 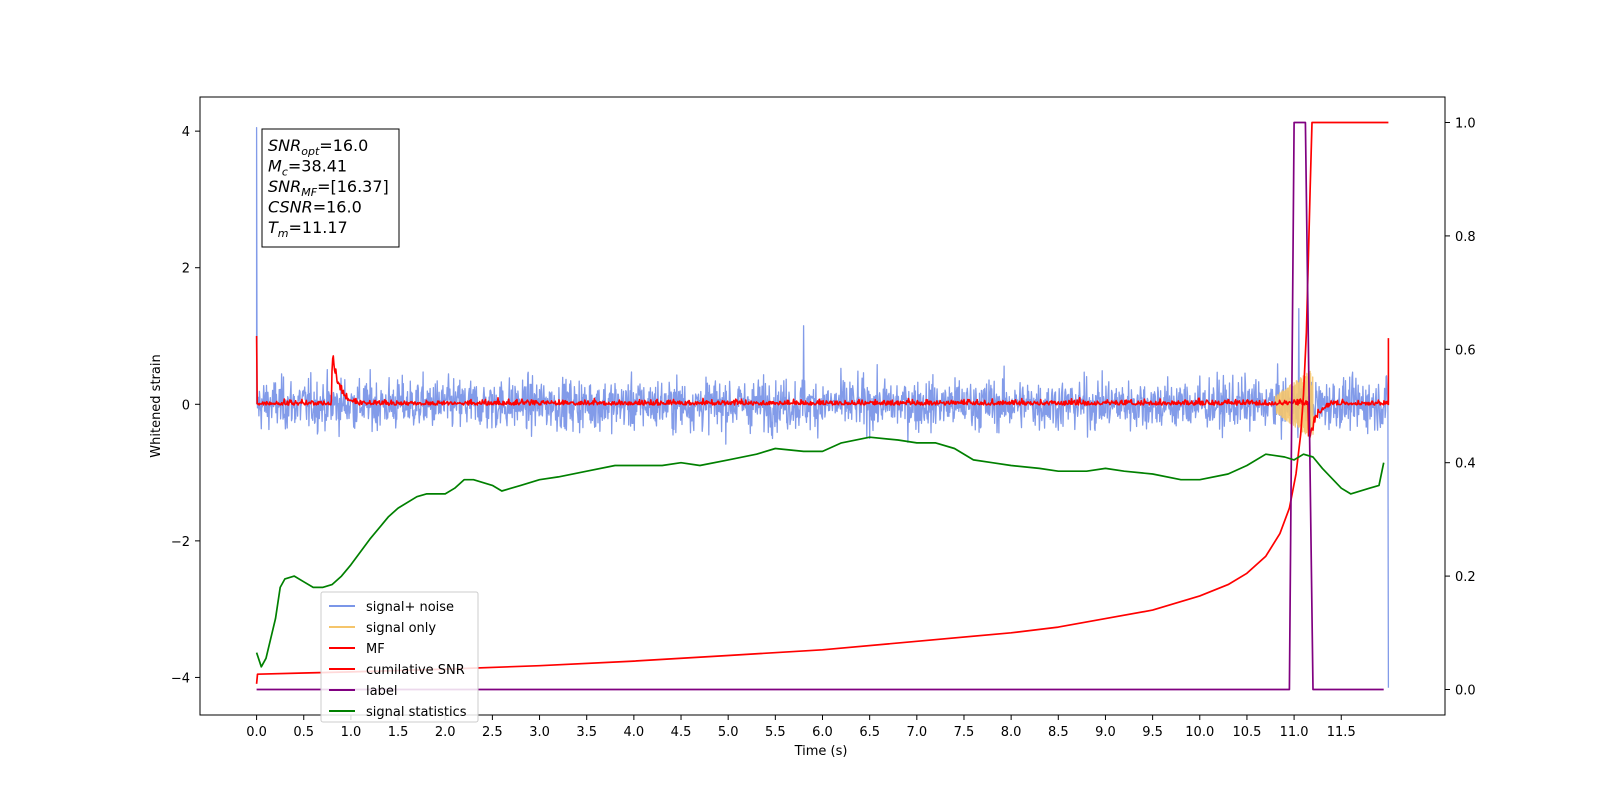 I want to click on annotation-4: Tm=11.17, so click(x=308, y=229).